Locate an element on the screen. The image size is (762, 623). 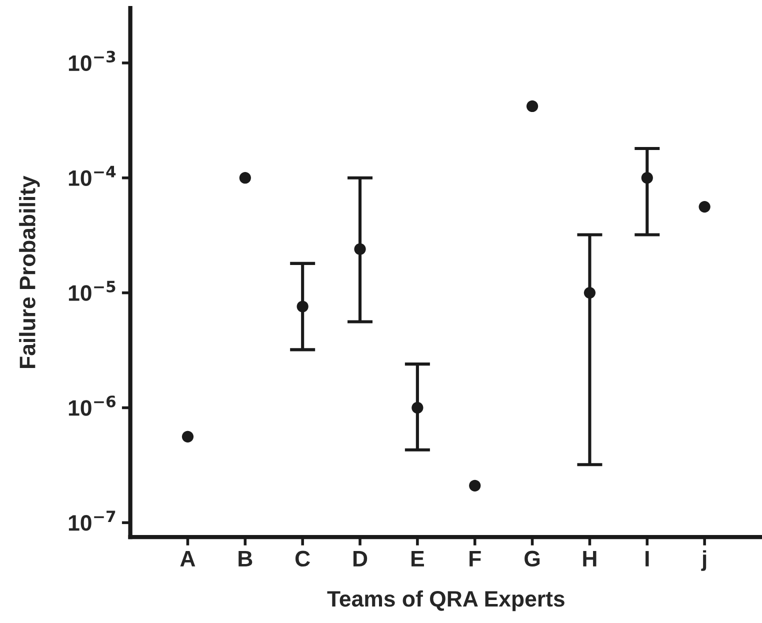
x-tick-label: H is located at coordinates (589, 558).